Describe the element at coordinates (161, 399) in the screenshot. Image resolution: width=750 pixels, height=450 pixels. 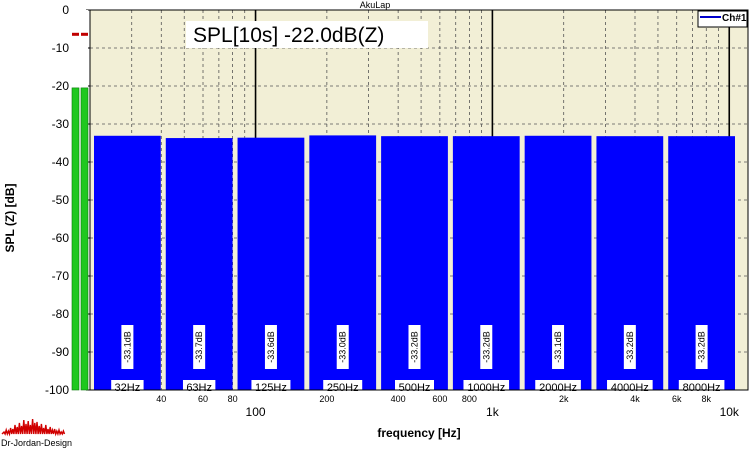
I see `x-minor-tick-label: 40` at that location.